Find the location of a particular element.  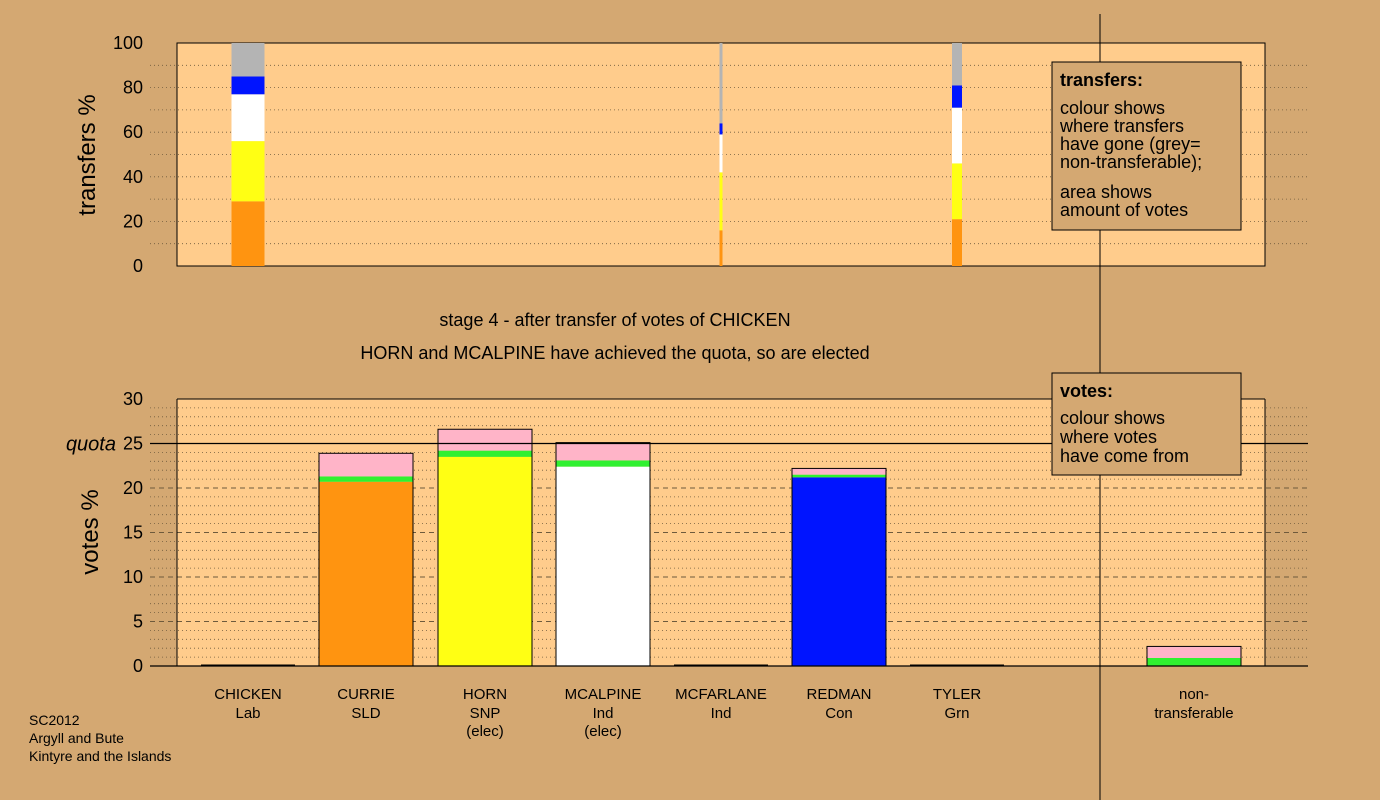

candidate-name-label: HORN is located at coordinates (485, 694).